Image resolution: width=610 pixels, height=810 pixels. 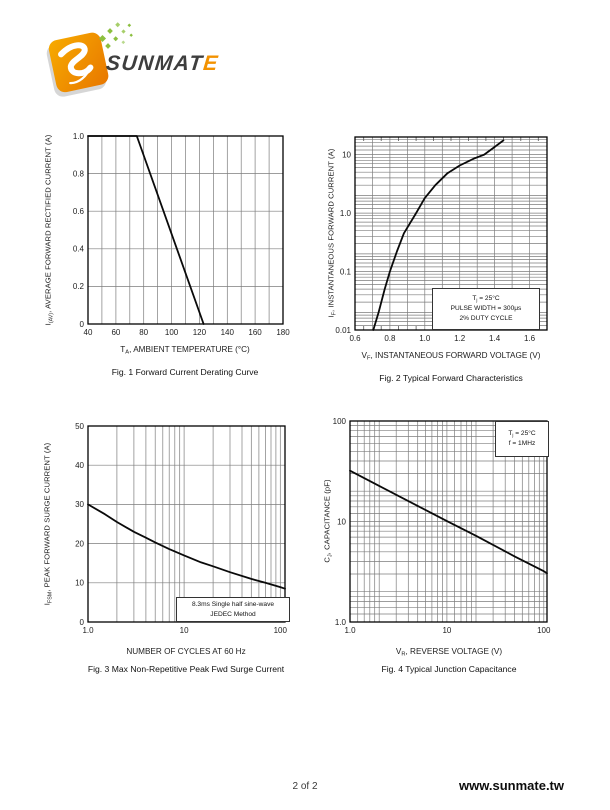 I want to click on fig3-annotation-box: 8.3ms Single half sine-wave JEDEC Method, so click(x=233, y=609).